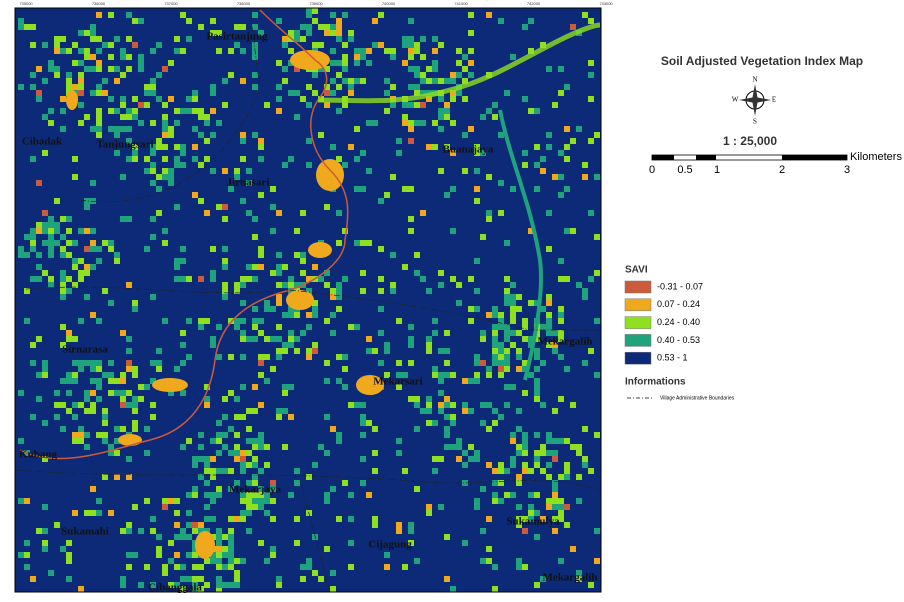  I want to click on village-label: Sukamulya, so click(533, 522).